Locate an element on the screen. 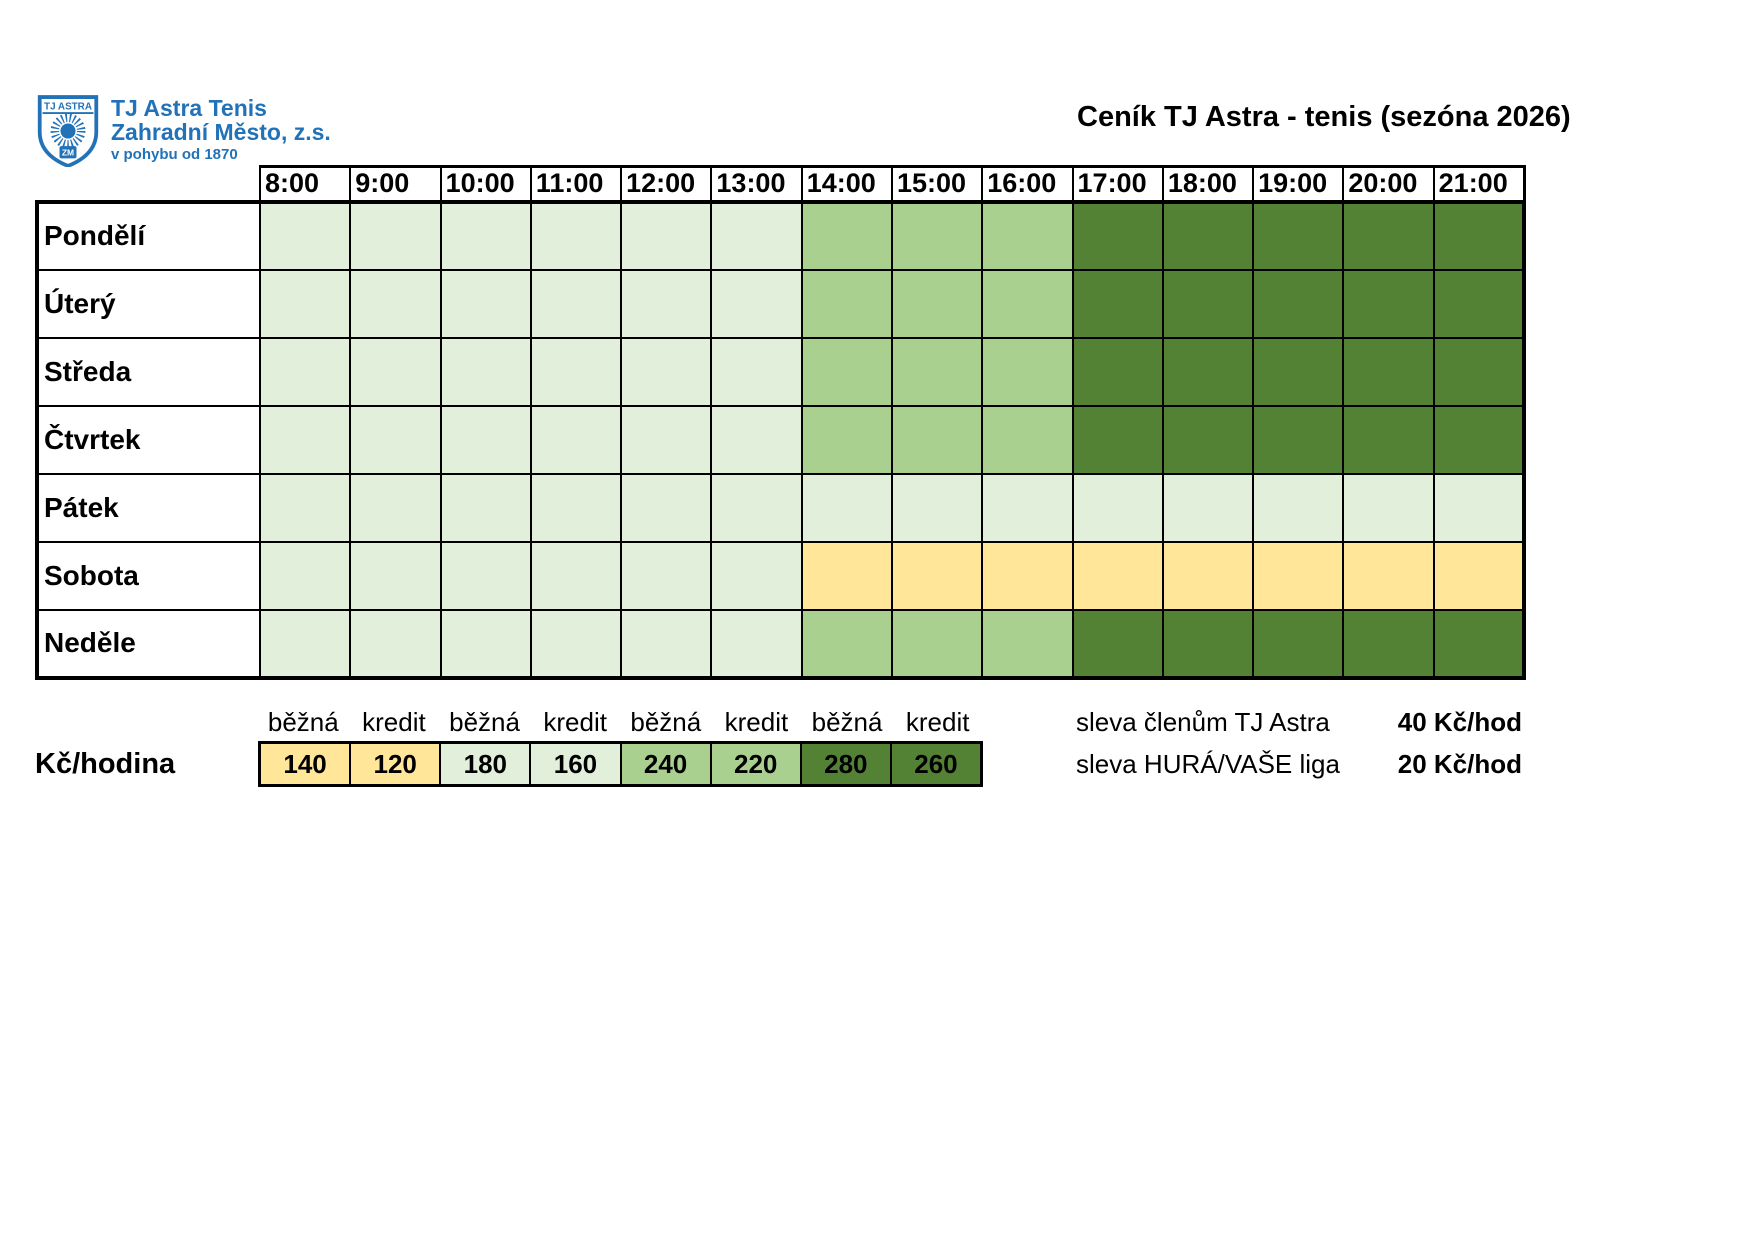 The image size is (1754, 1240). discount-label-league: sleva HURÁ/VAŠE liga is located at coordinates (1208, 763).